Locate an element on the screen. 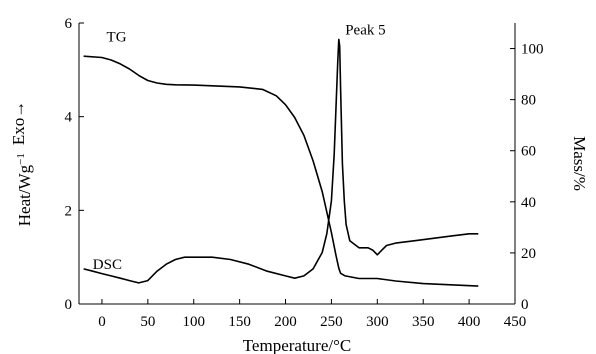  y-right-tick-label: 100 is located at coordinates (532, 50).